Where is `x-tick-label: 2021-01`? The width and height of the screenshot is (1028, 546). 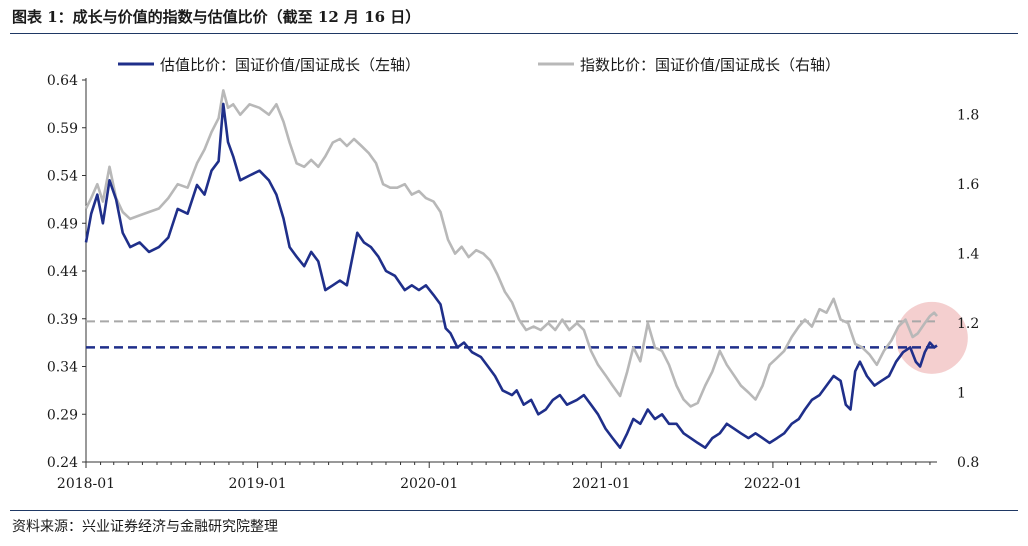 x-tick-label: 2021-01 is located at coordinates (601, 484).